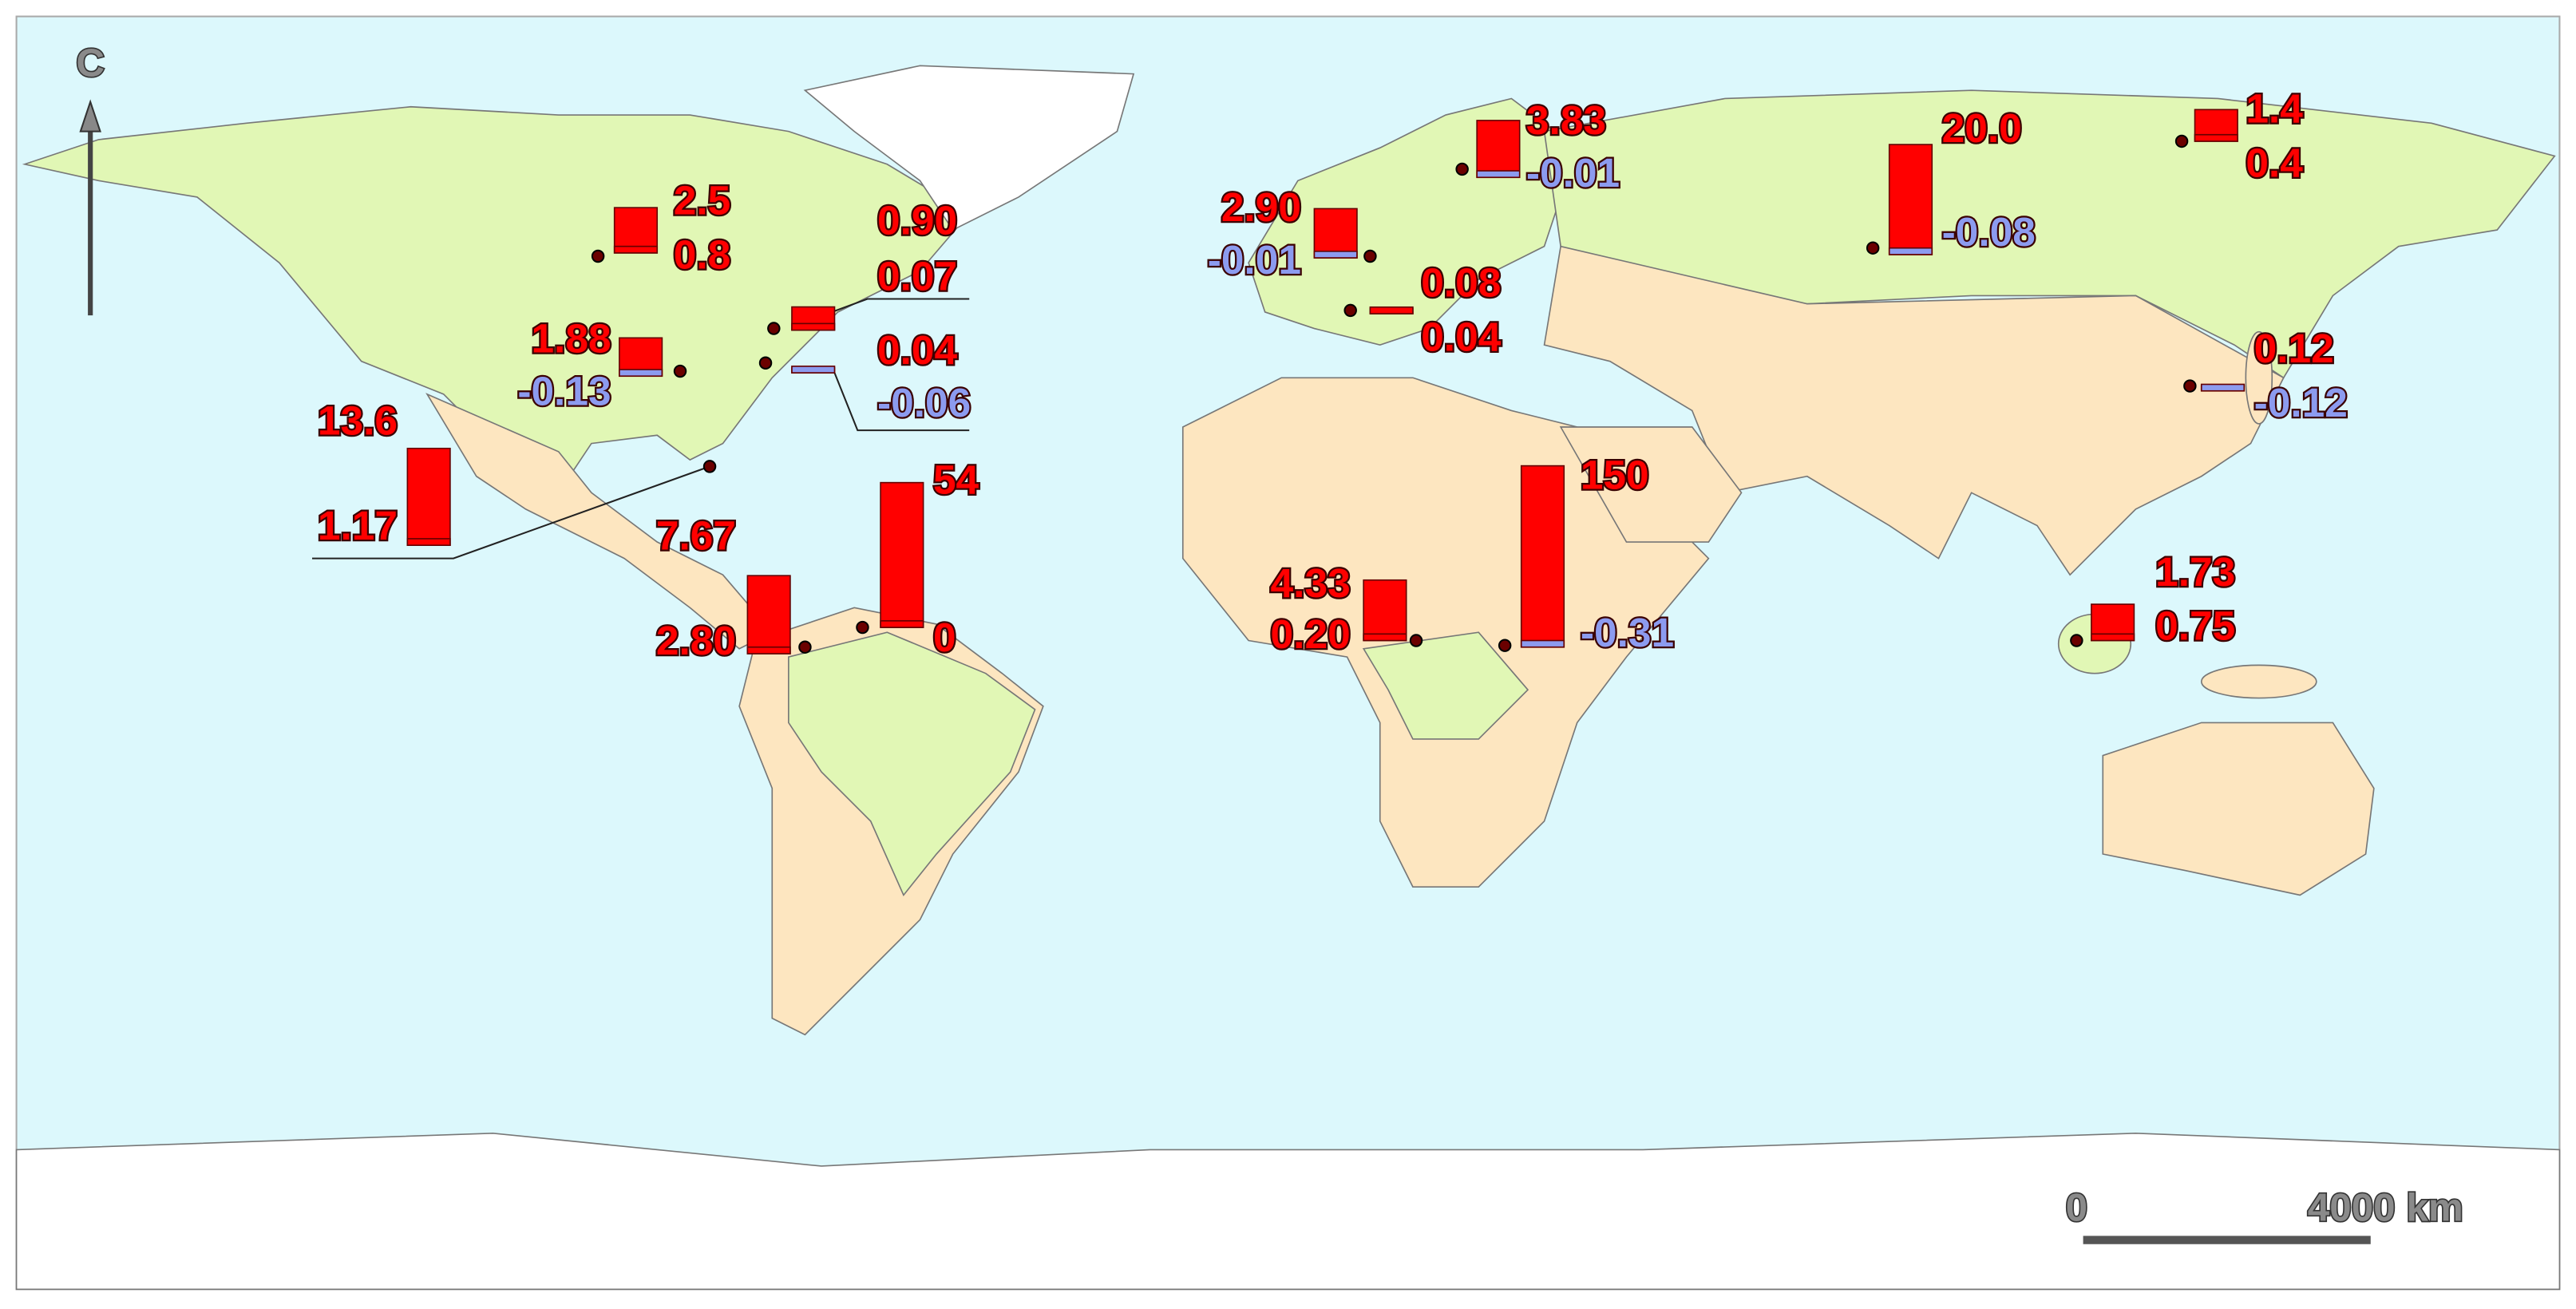 Image resolution: width=2576 pixels, height=1309 pixels. What do you see at coordinates (2258, 682) in the screenshot?
I see `new-guinea` at bounding box center [2258, 682].